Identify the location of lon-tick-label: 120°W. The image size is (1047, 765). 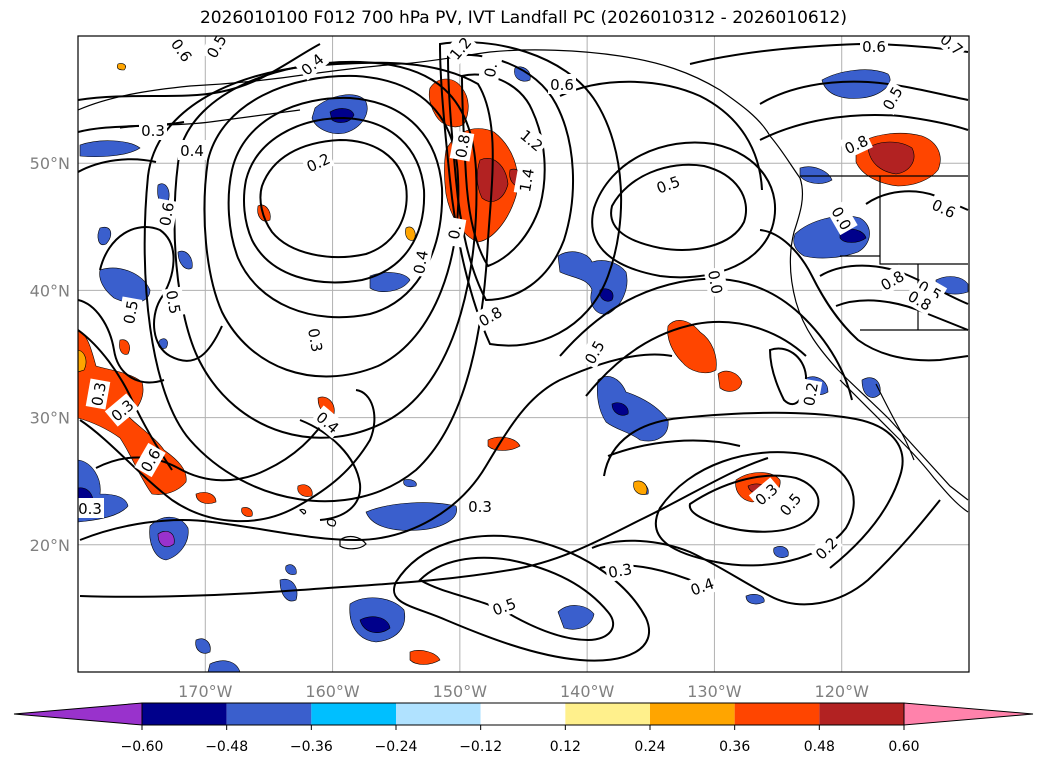
(842, 691).